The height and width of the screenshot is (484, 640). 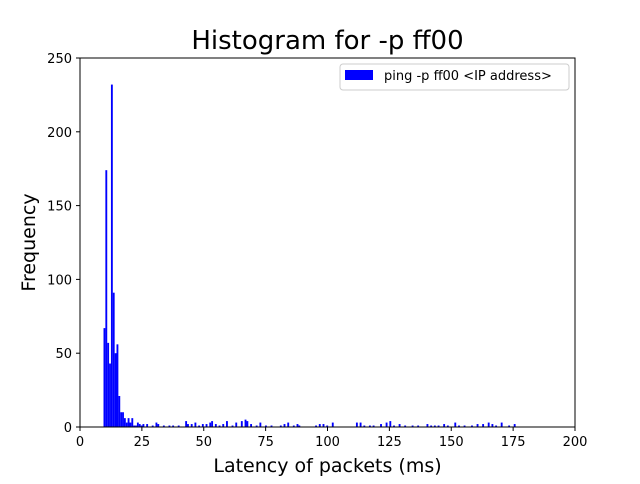 I want to click on x-tick-label: 125, so click(x=389, y=442).